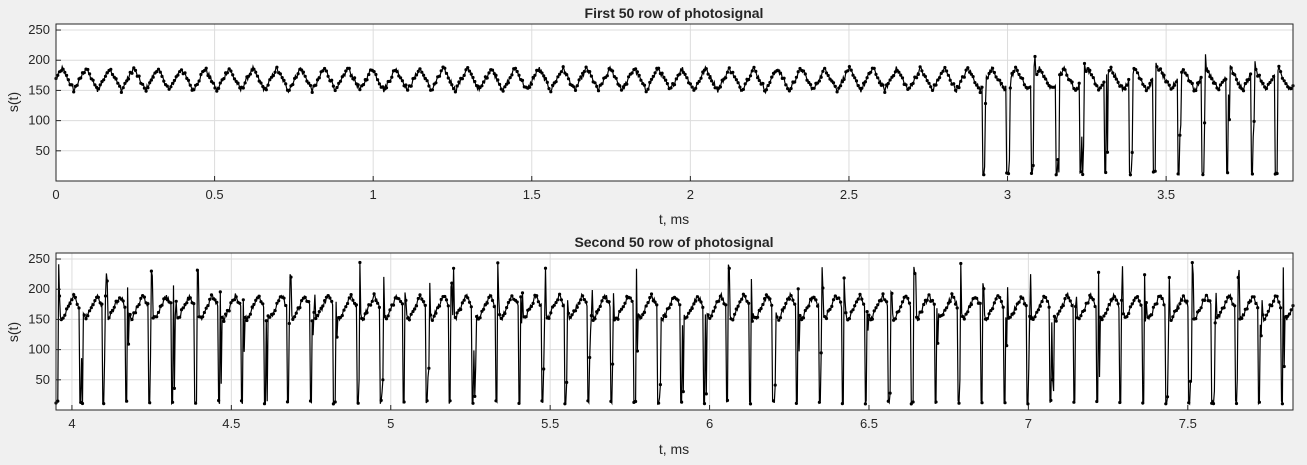  Describe the element at coordinates (674, 219) in the screenshot. I see `x-axis-label: t, ms` at that location.